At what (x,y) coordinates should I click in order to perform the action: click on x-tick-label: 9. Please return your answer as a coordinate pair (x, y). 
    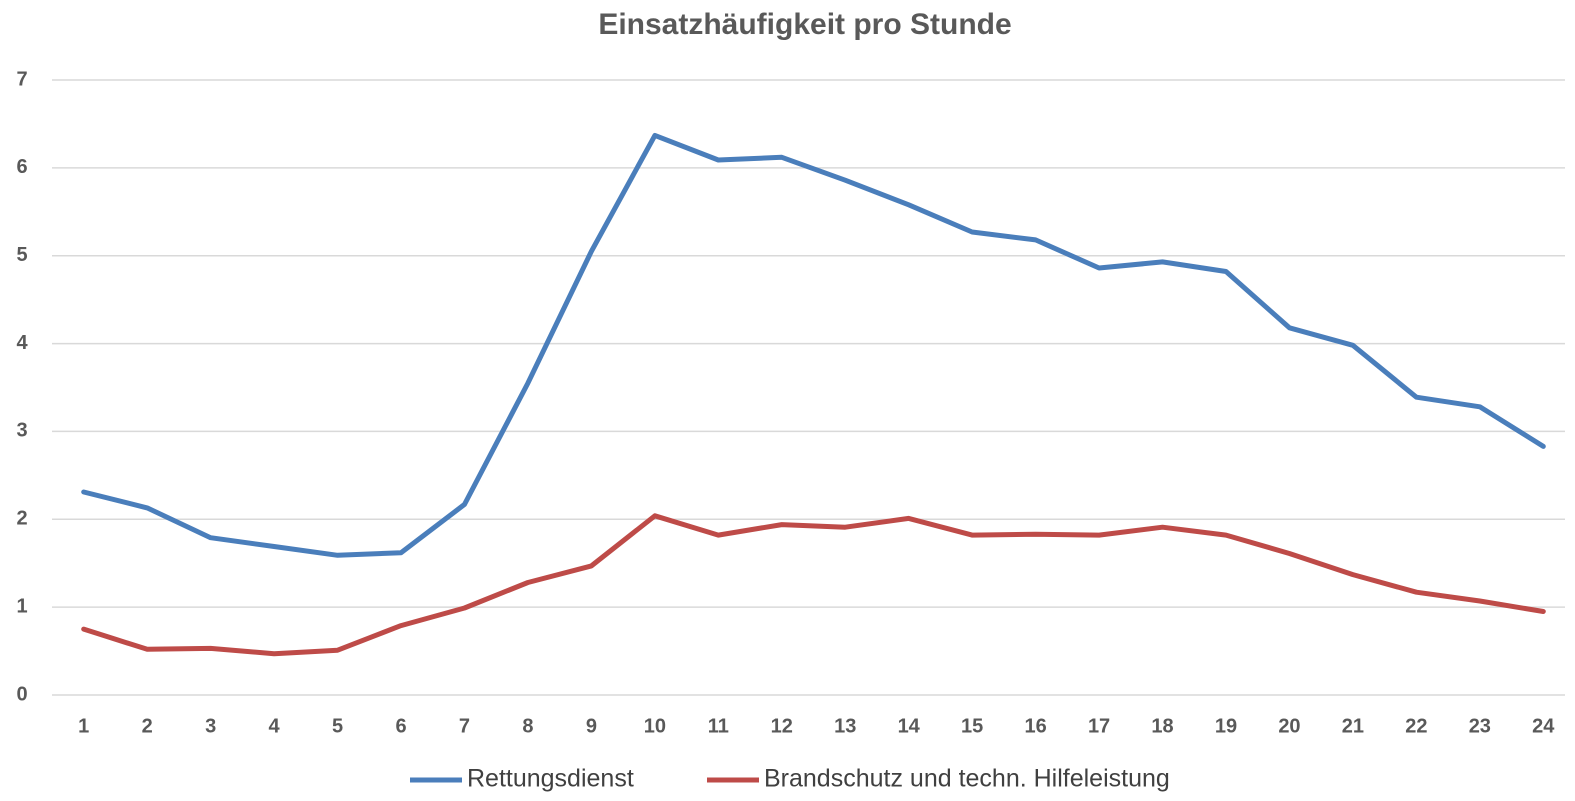
    Looking at the image, I should click on (591, 726).